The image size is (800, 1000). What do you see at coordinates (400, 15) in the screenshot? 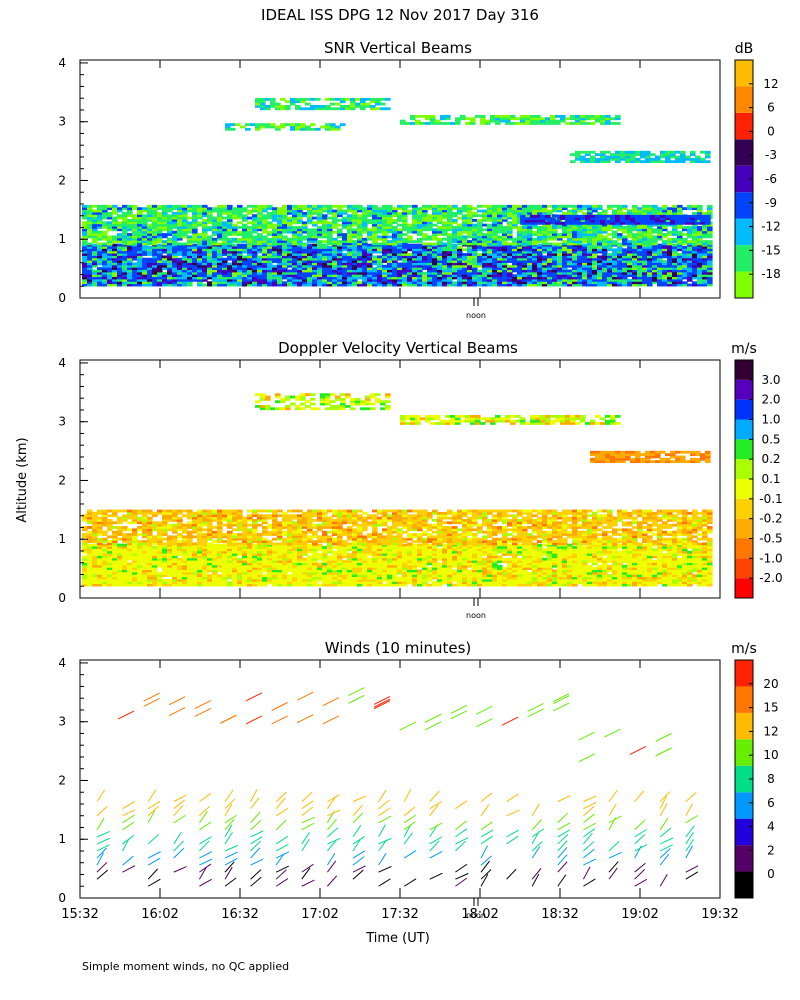
I see `figure-title: IDEAL ISS DPG 12 Nov 2017 Day 316` at bounding box center [400, 15].